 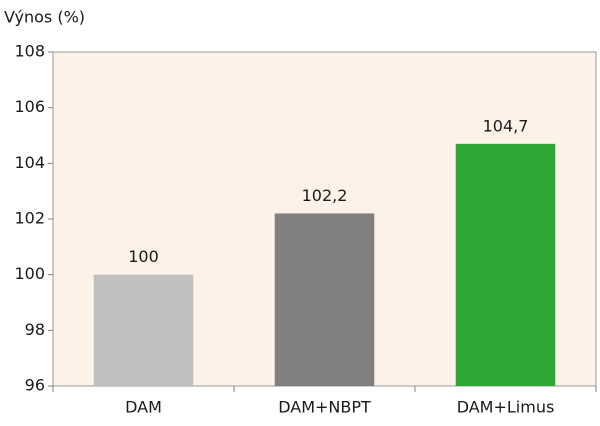 What do you see at coordinates (506, 407) in the screenshot?
I see `x-tick-label: DAM+Limus` at bounding box center [506, 407].